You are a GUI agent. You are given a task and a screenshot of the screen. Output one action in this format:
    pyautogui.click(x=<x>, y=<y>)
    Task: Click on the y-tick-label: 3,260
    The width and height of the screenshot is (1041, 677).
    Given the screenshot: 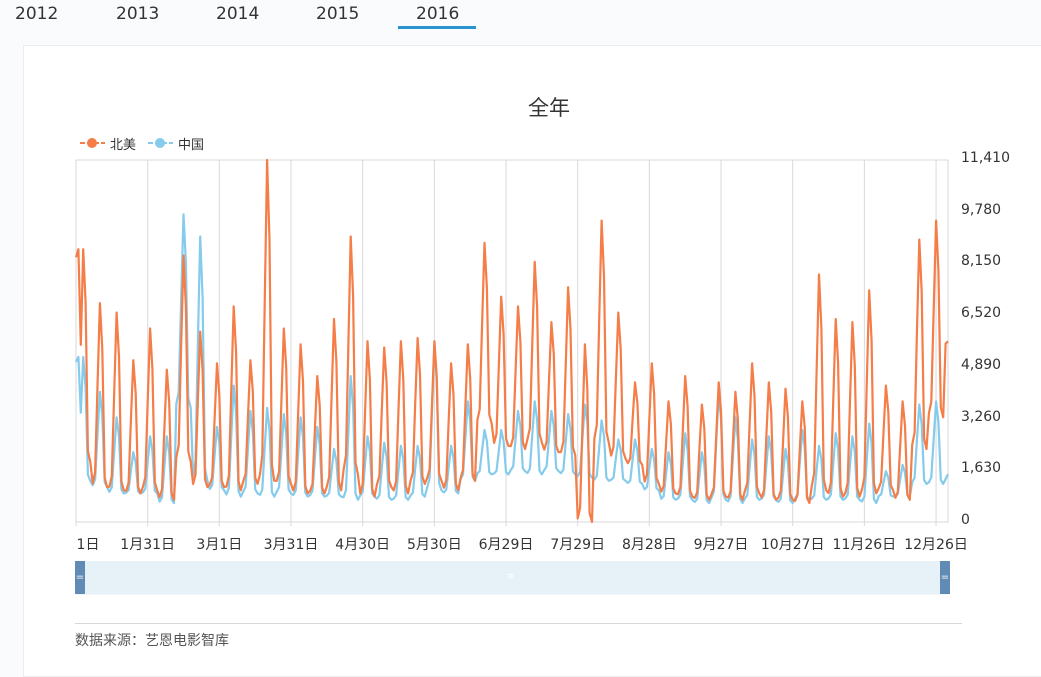 What is the action you would take?
    pyautogui.click(x=981, y=416)
    